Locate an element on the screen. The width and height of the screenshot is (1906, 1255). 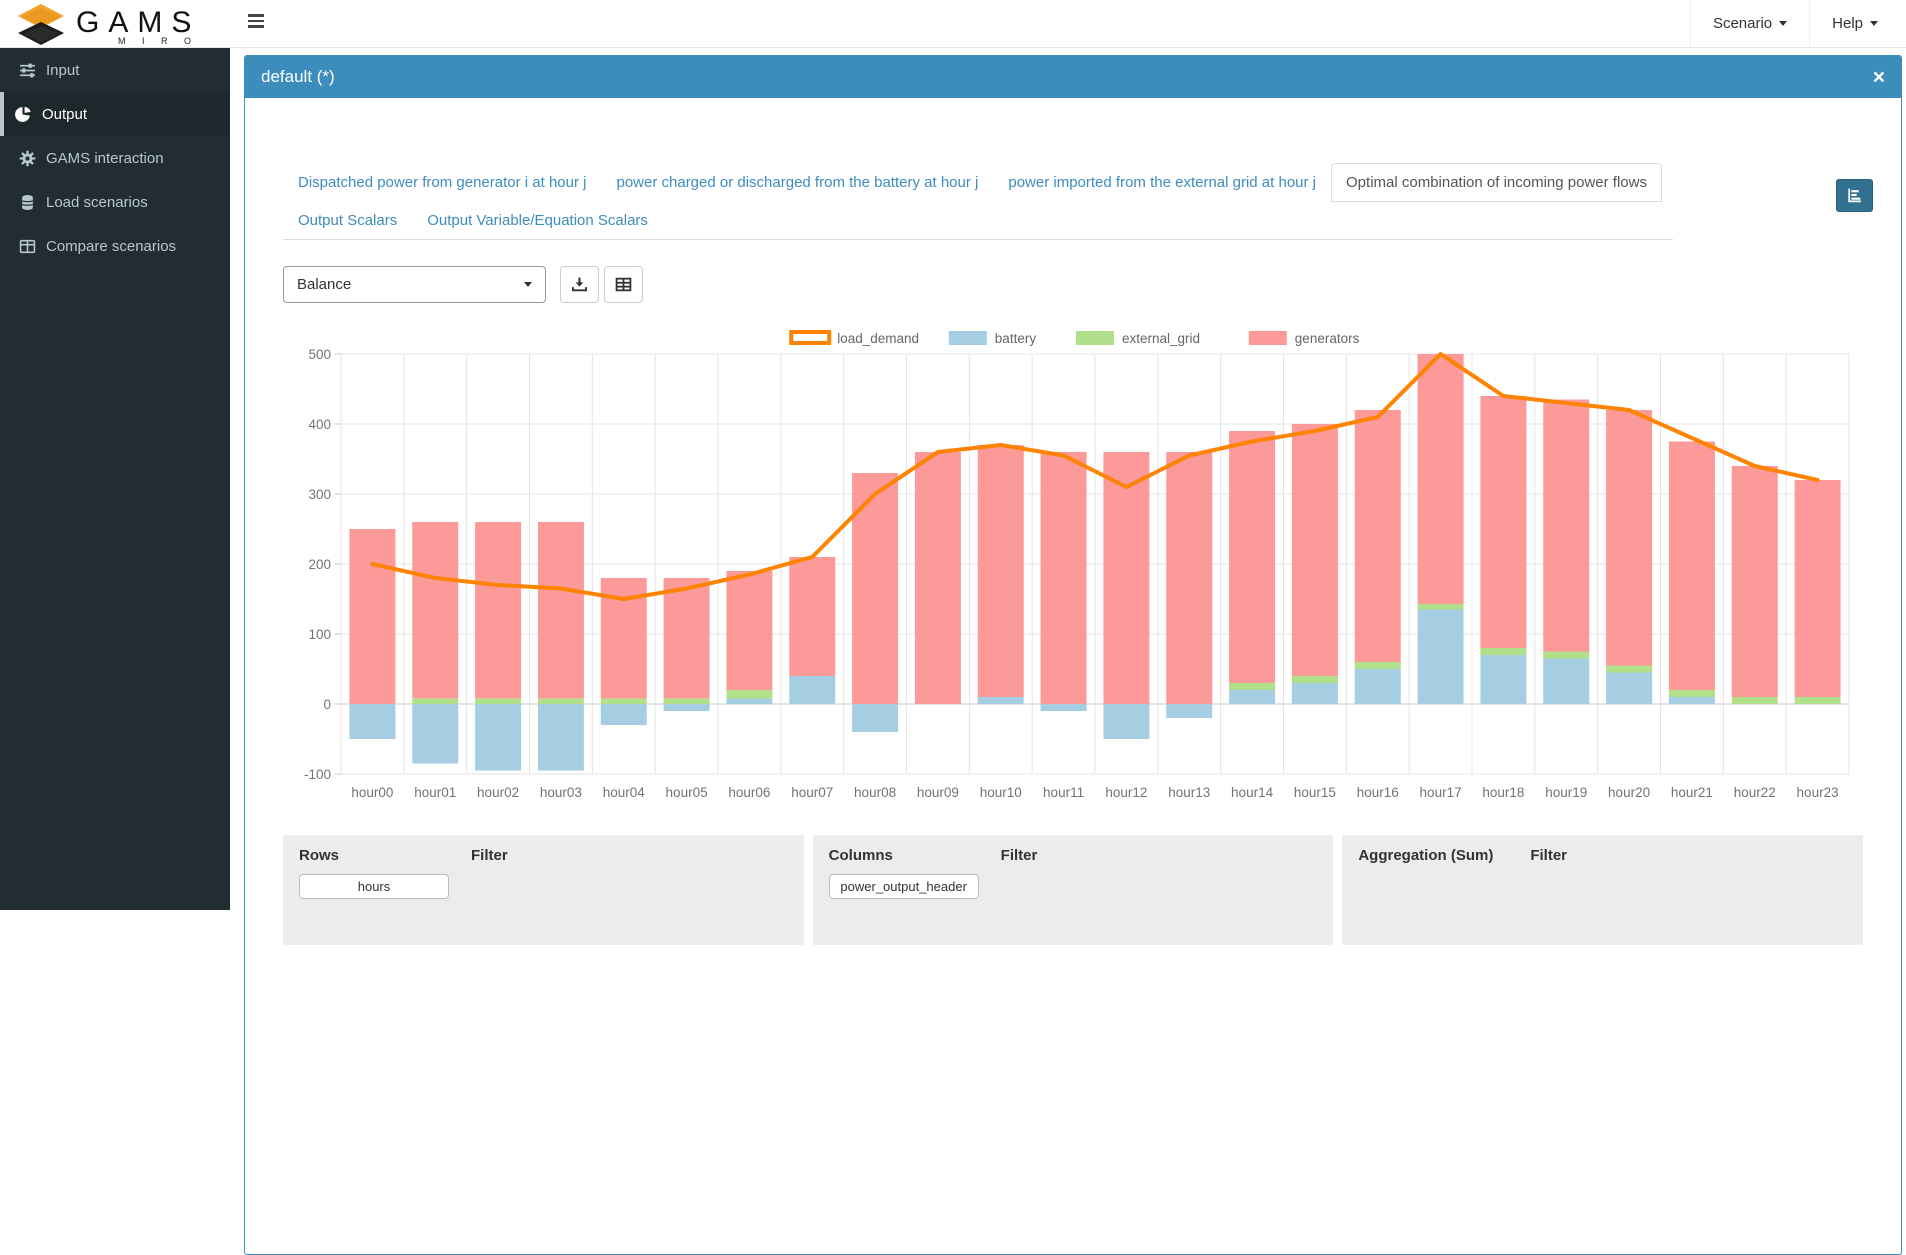
svg-text: hour03 is located at coordinates (561, 792).